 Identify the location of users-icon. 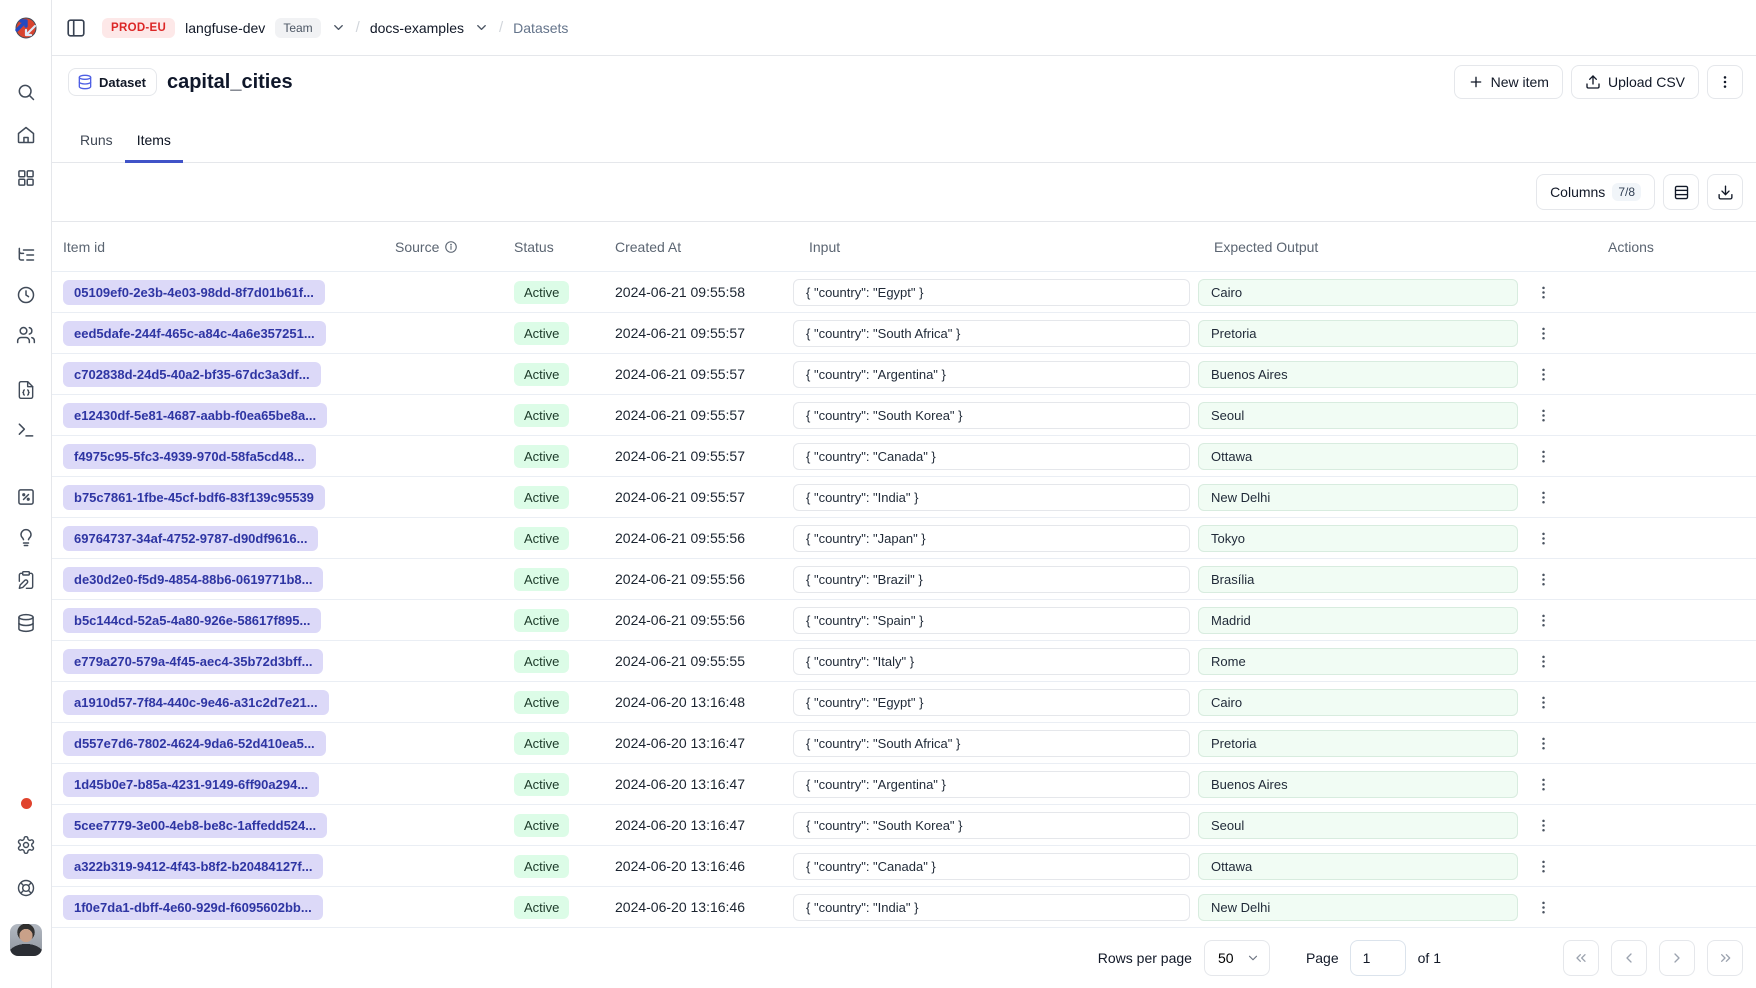
(26, 335).